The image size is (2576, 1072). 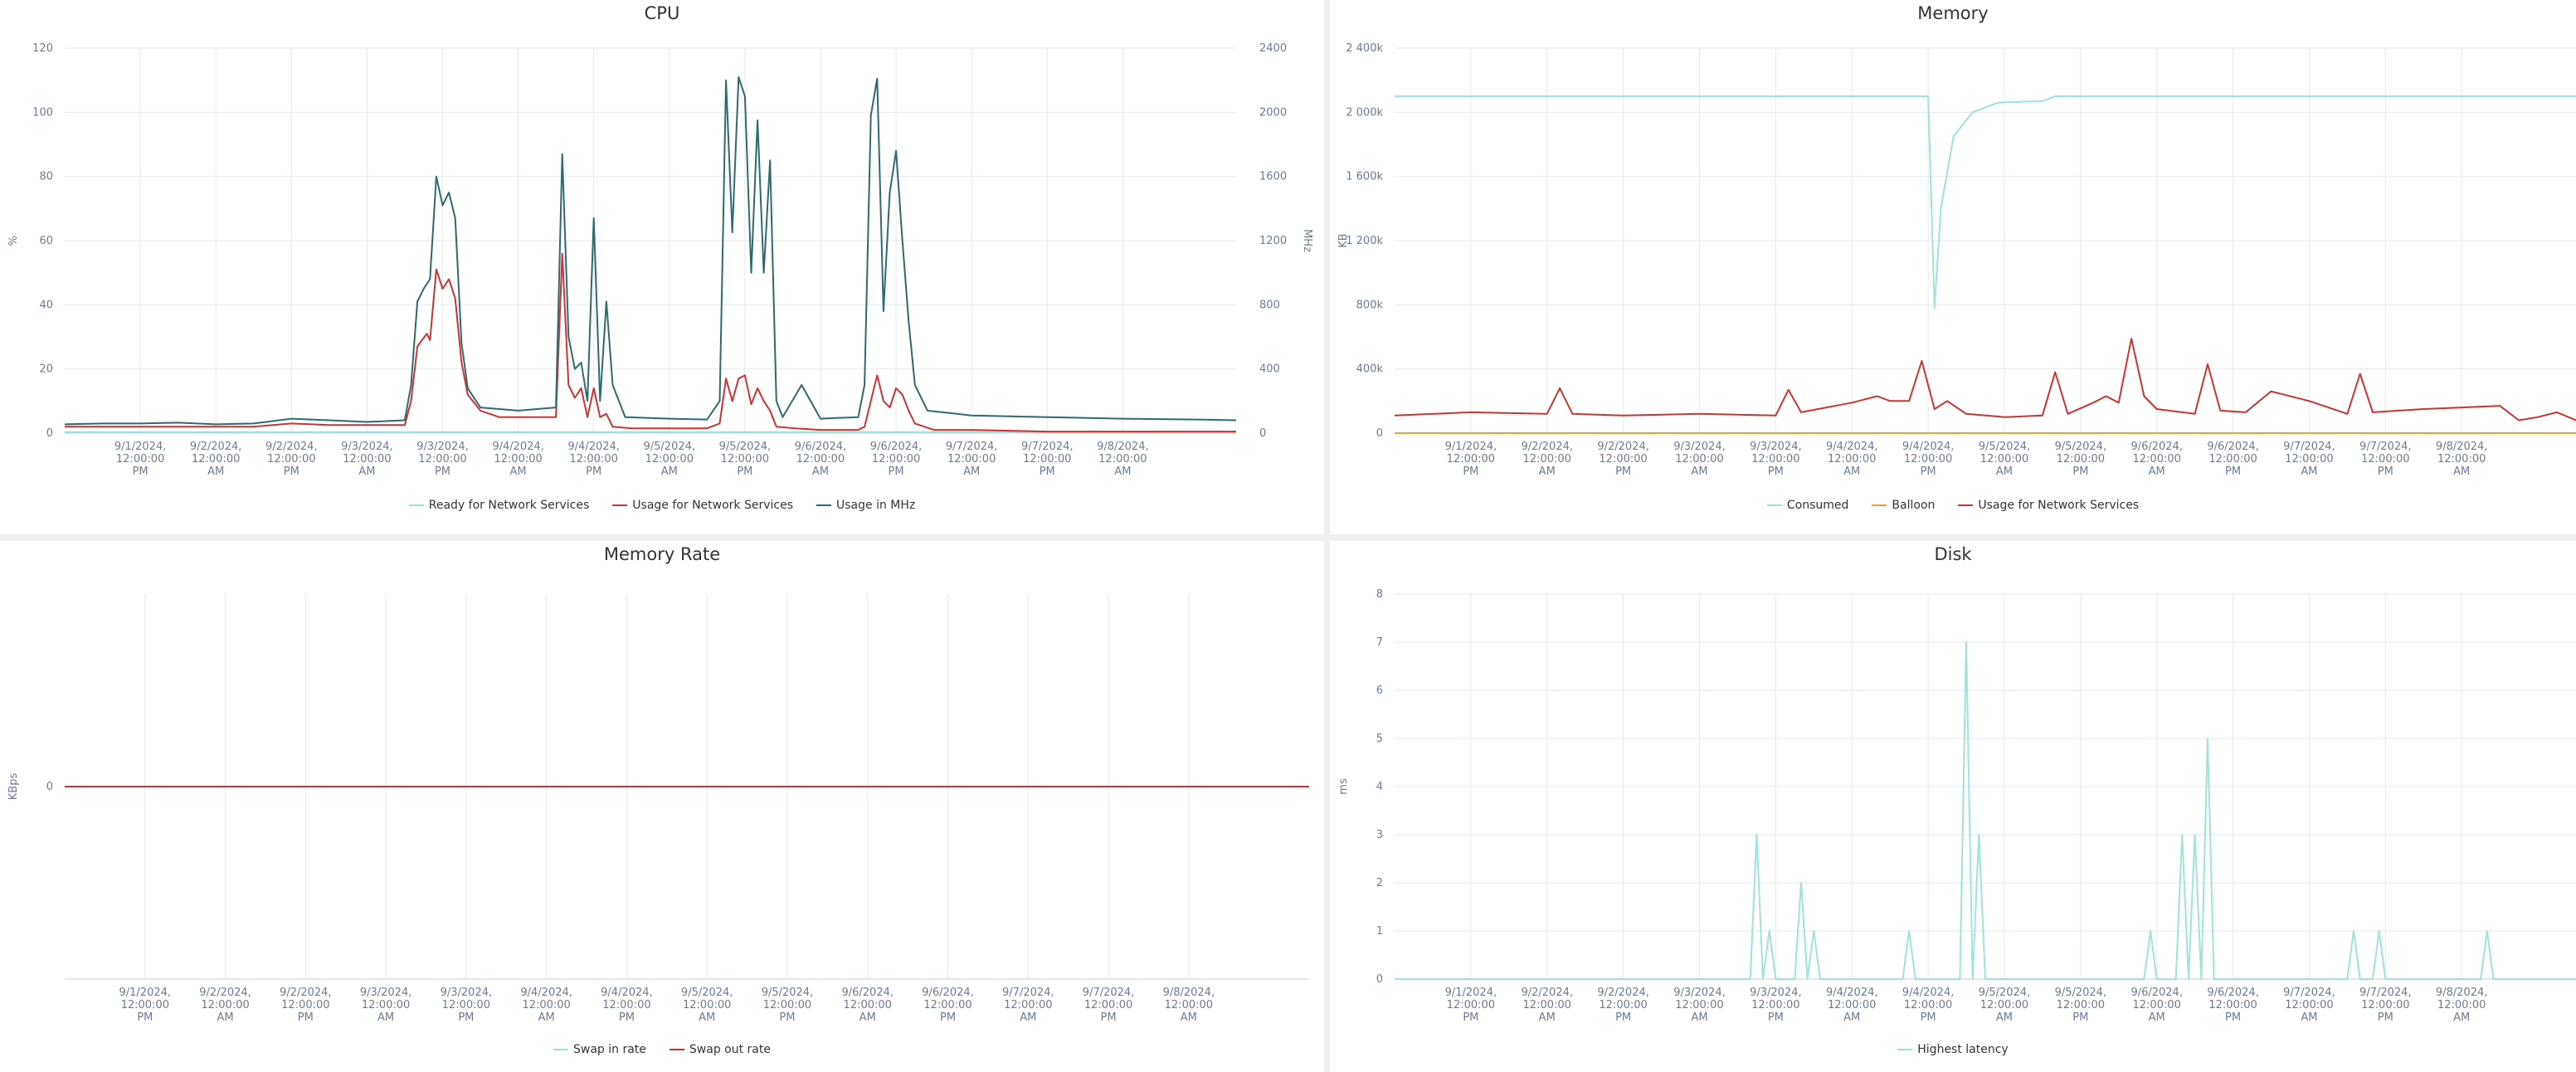 What do you see at coordinates (13, 787) in the screenshot?
I see `y-axis-title: KBps` at bounding box center [13, 787].